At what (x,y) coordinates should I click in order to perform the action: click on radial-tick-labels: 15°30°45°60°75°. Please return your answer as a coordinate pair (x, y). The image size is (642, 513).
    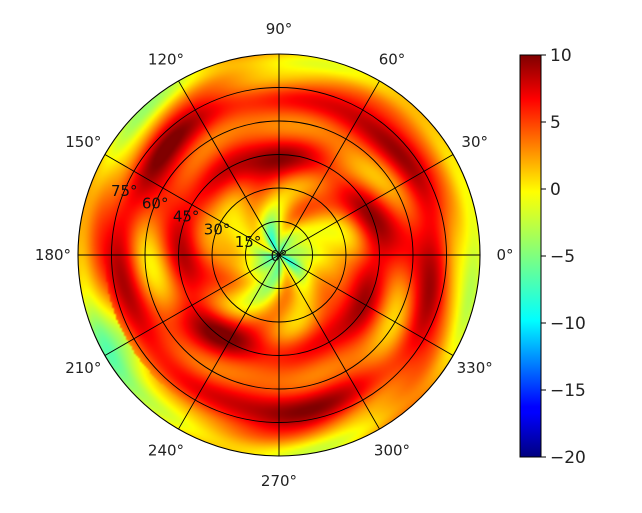
    Looking at the image, I should click on (186, 216).